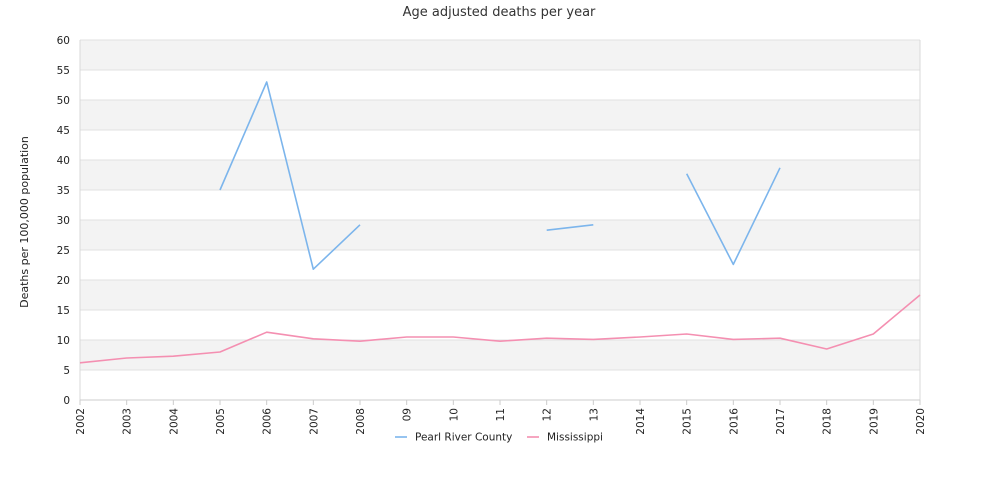 Image resolution: width=1000 pixels, height=504 pixels. What do you see at coordinates (221, 421) in the screenshot?
I see `x-tick-label: 2005` at bounding box center [221, 421].